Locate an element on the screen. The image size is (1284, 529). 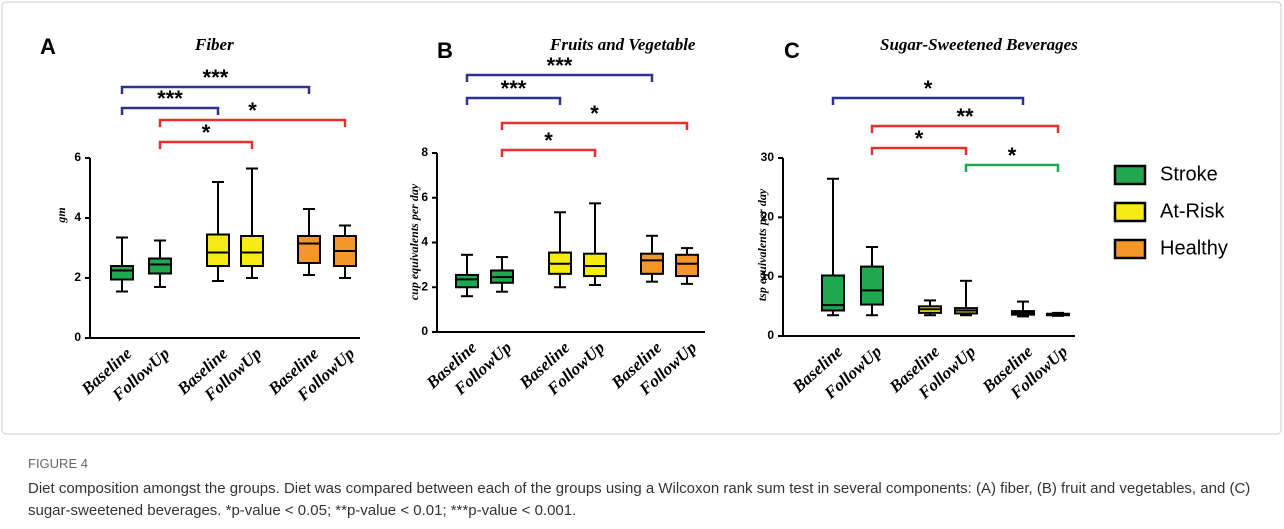
y-tick-label: 20 is located at coordinates (768, 217).